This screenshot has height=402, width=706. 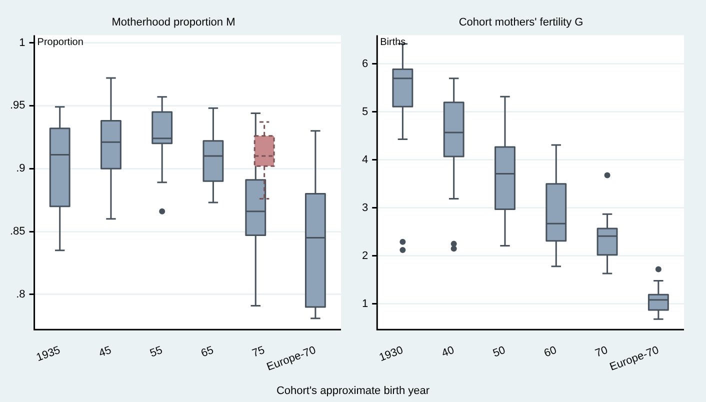 What do you see at coordinates (365, 256) in the screenshot?
I see `y-tick-label: 2` at bounding box center [365, 256].